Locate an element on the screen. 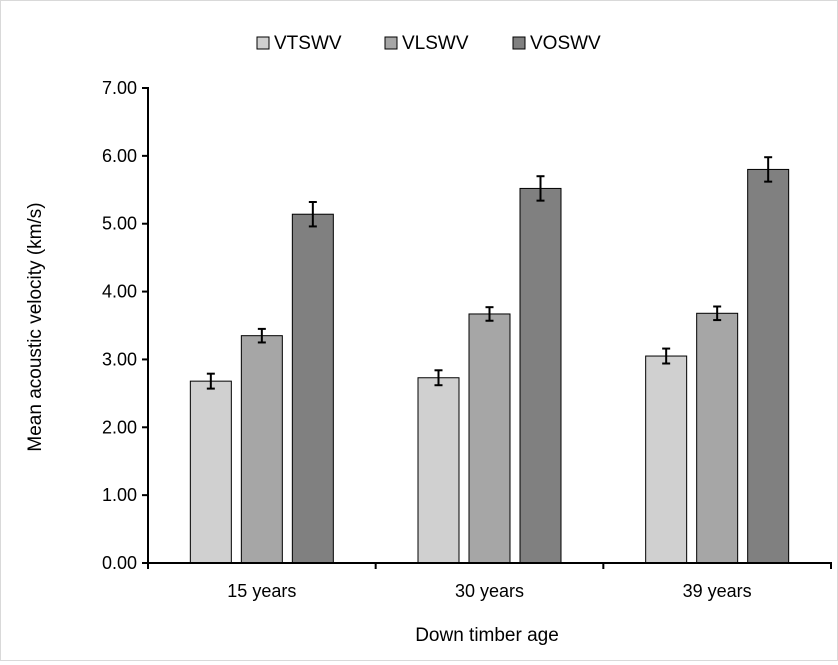 This screenshot has width=838, height=665. y-tick-label: 0.00 is located at coordinates (119, 563).